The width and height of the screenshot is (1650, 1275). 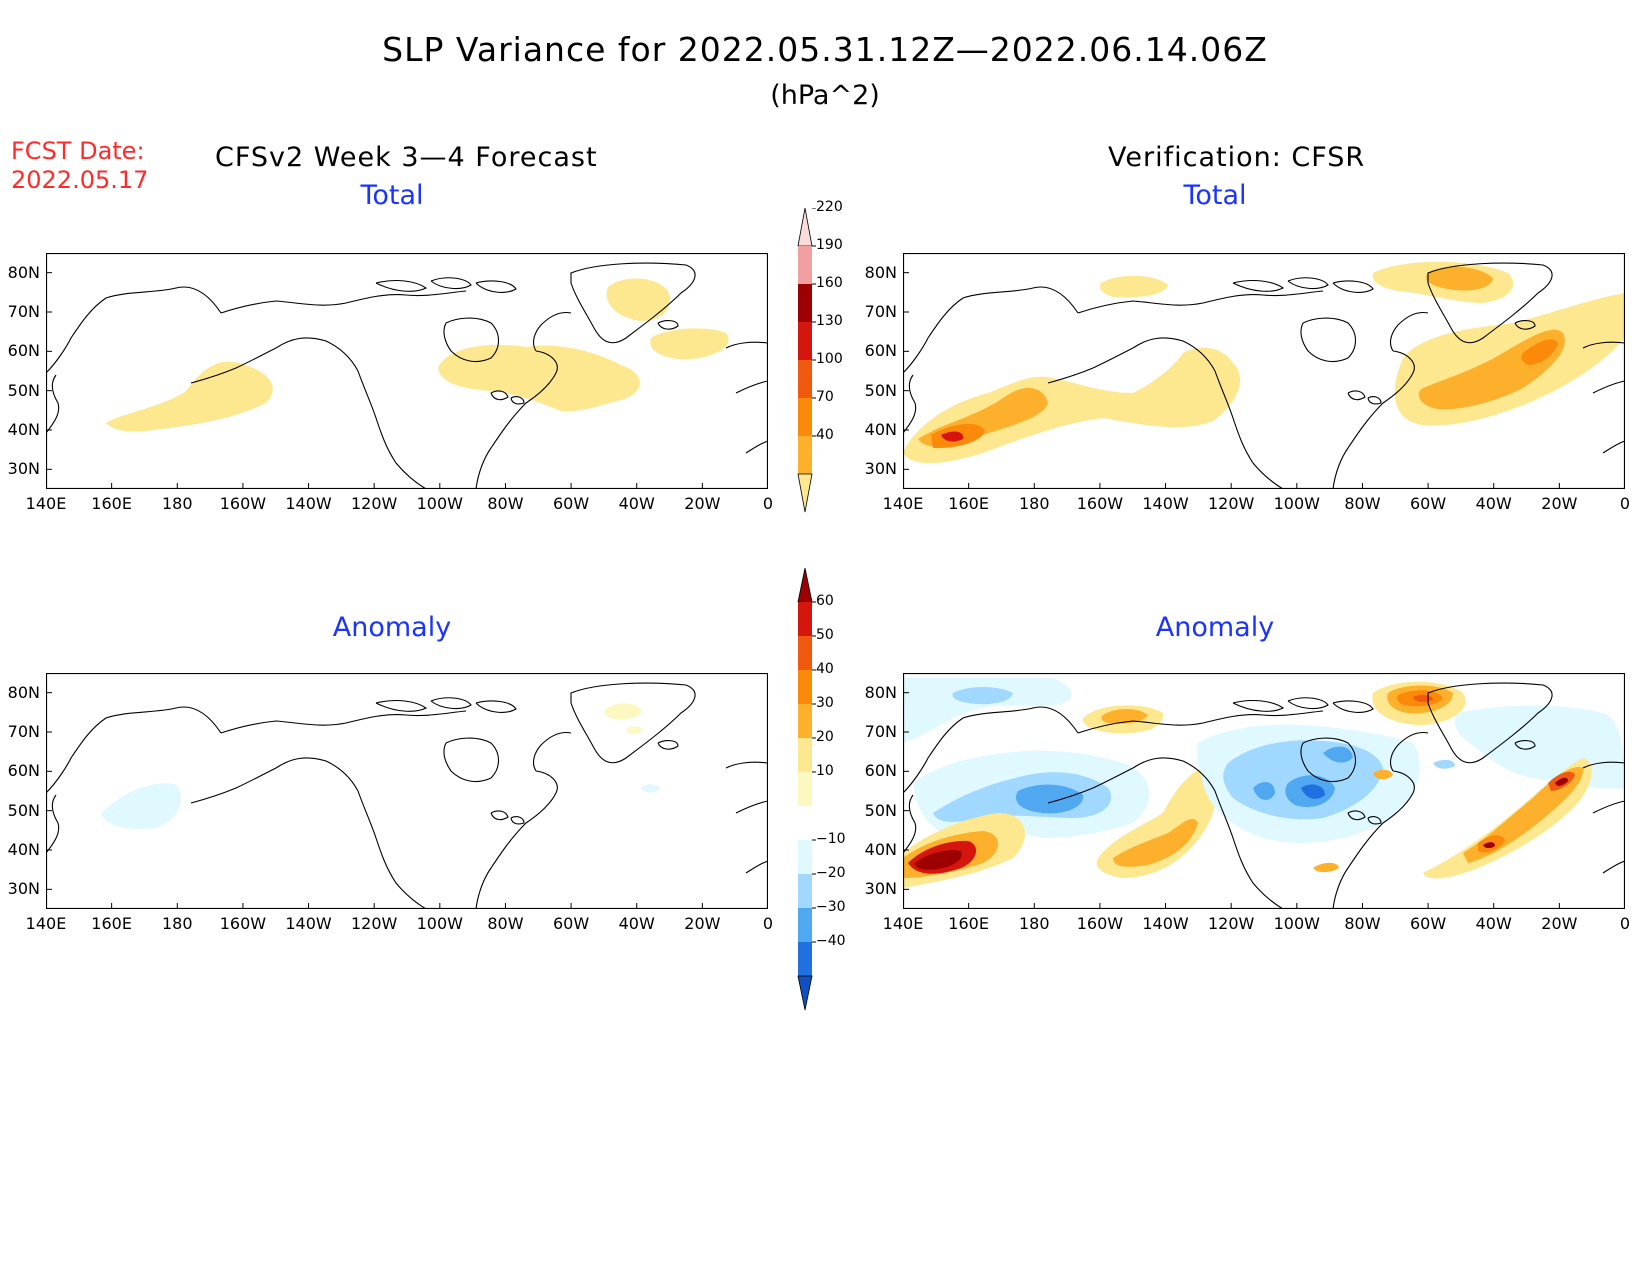 What do you see at coordinates (1231, 503) in the screenshot?
I see `lon-label: 120W` at bounding box center [1231, 503].